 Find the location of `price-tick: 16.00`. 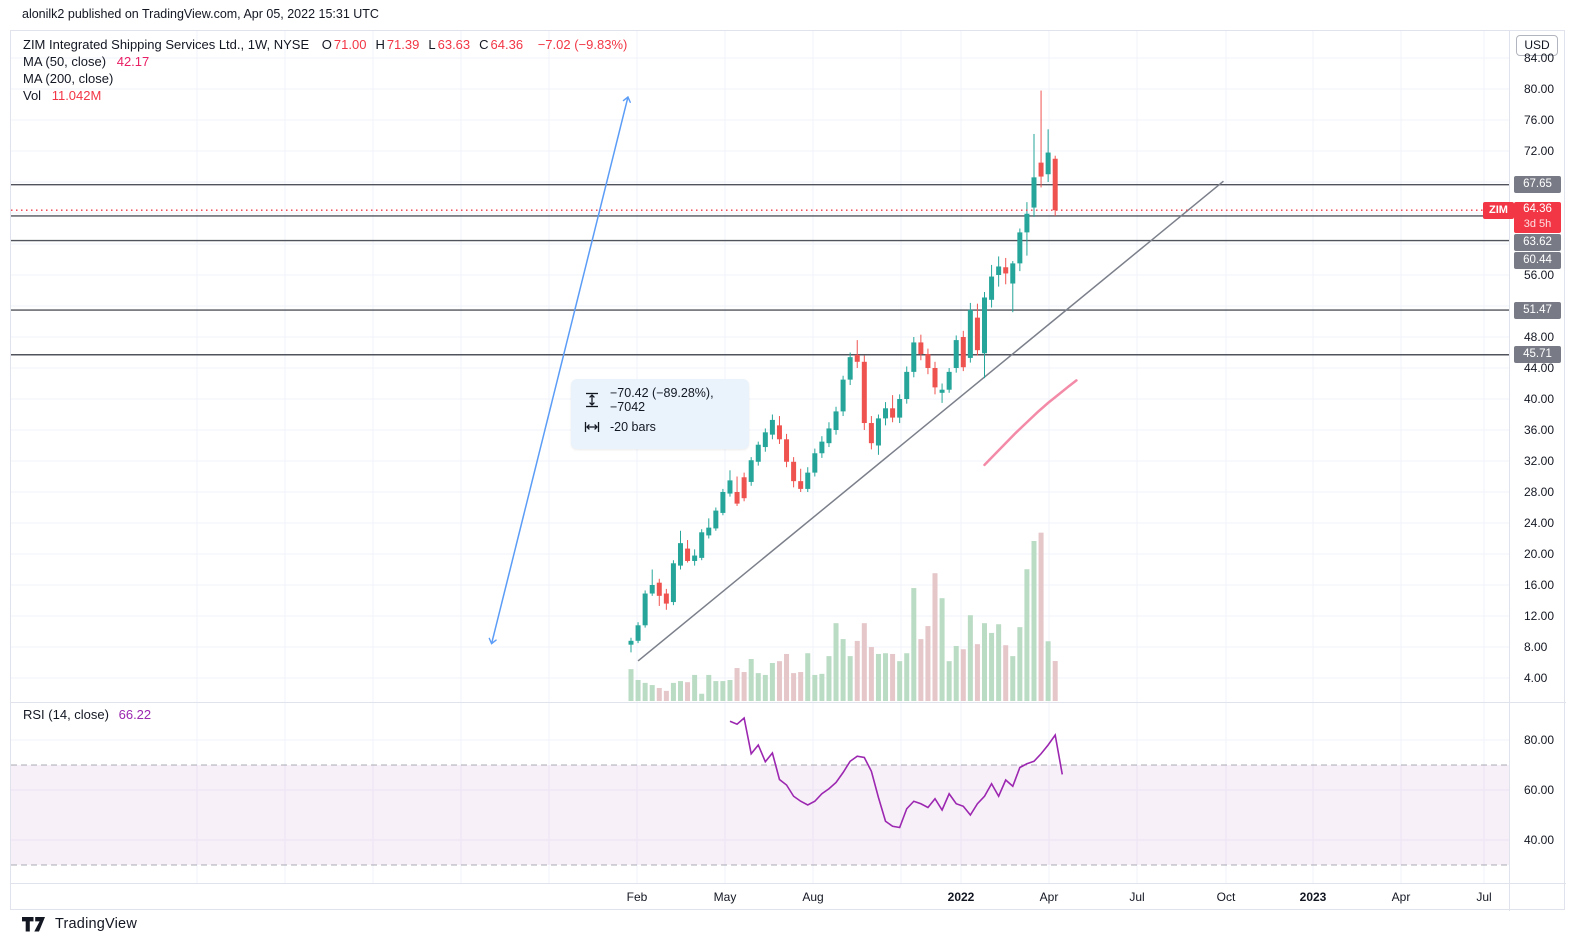

price-tick: 16.00 is located at coordinates (1539, 585).